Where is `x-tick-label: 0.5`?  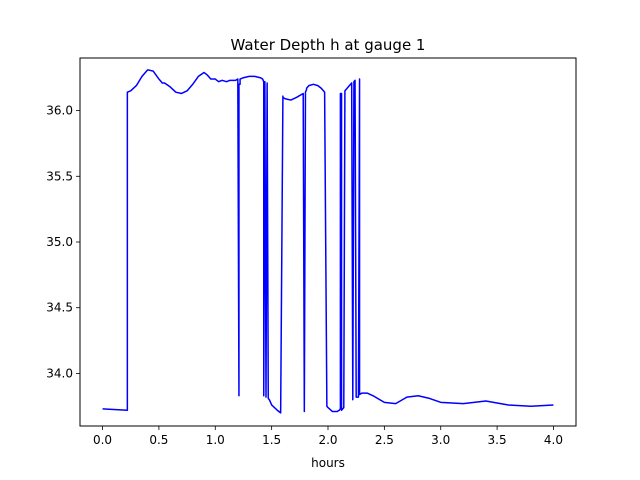 x-tick-label: 0.5 is located at coordinates (158, 440).